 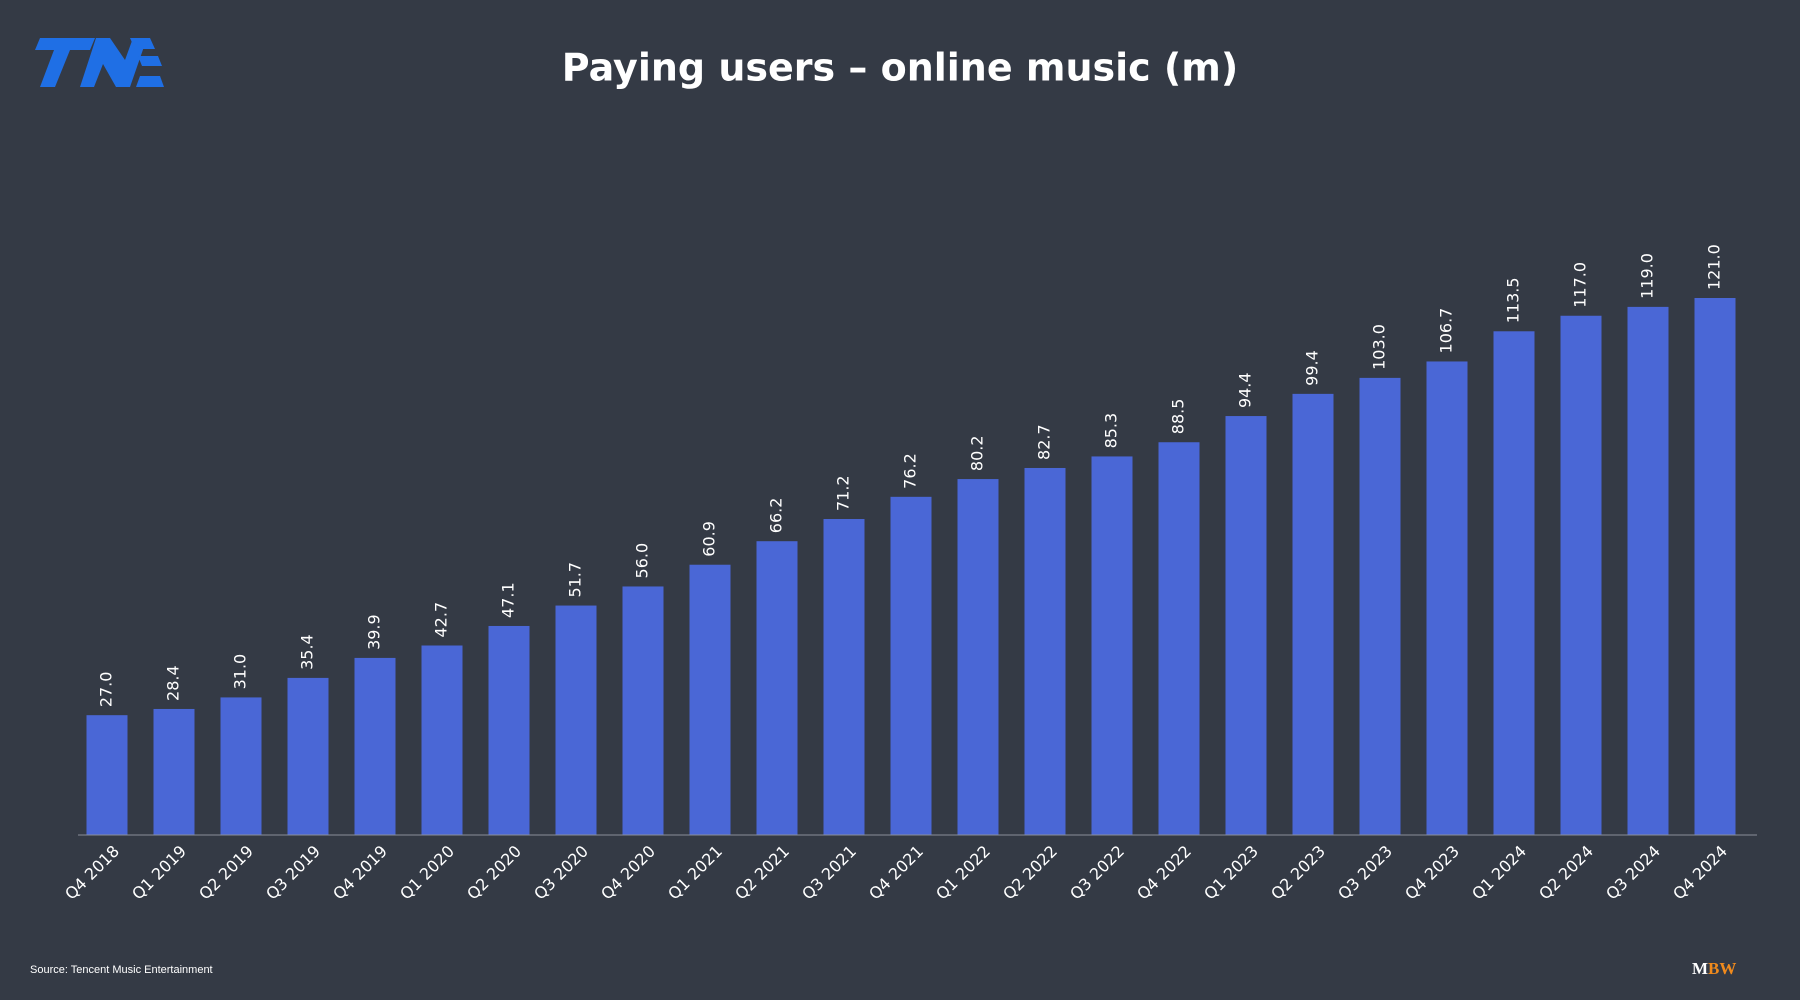 What do you see at coordinates (1379, 347) in the screenshot?
I see `value-label: 103.0` at bounding box center [1379, 347].